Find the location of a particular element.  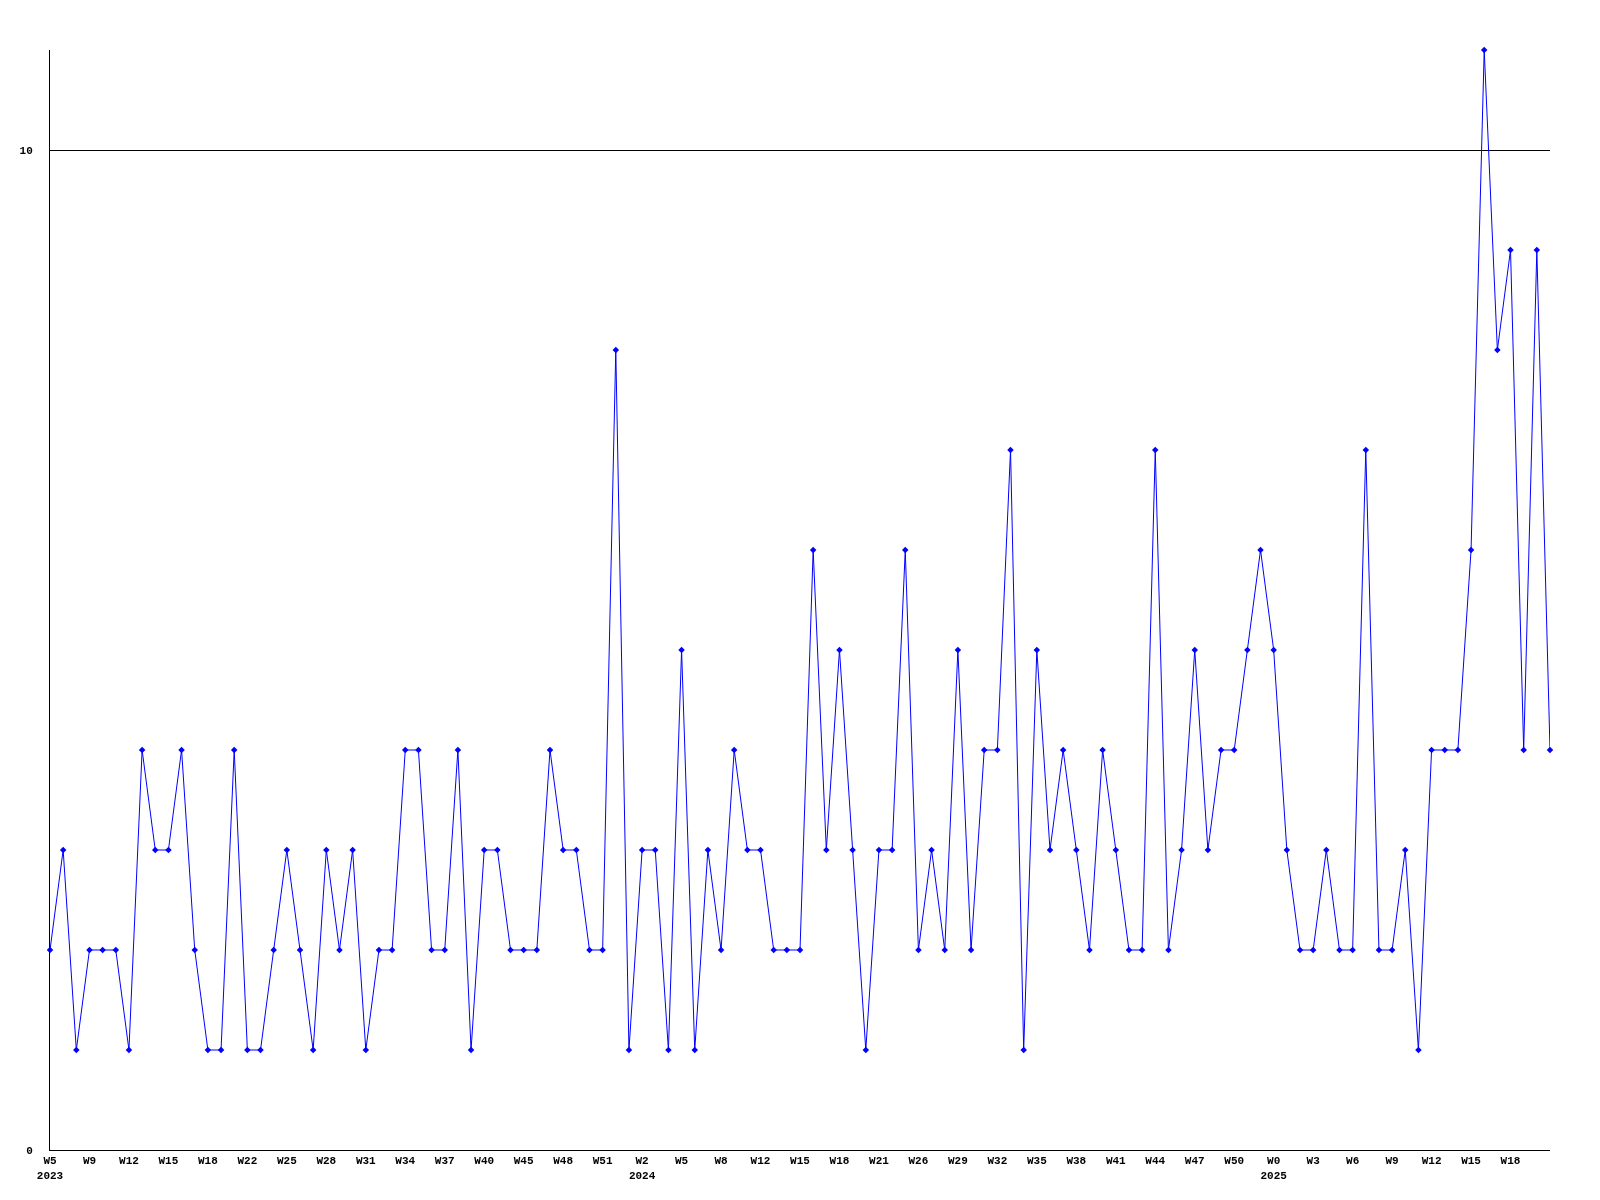

x-tick-label: W45 is located at coordinates (523, 1161).